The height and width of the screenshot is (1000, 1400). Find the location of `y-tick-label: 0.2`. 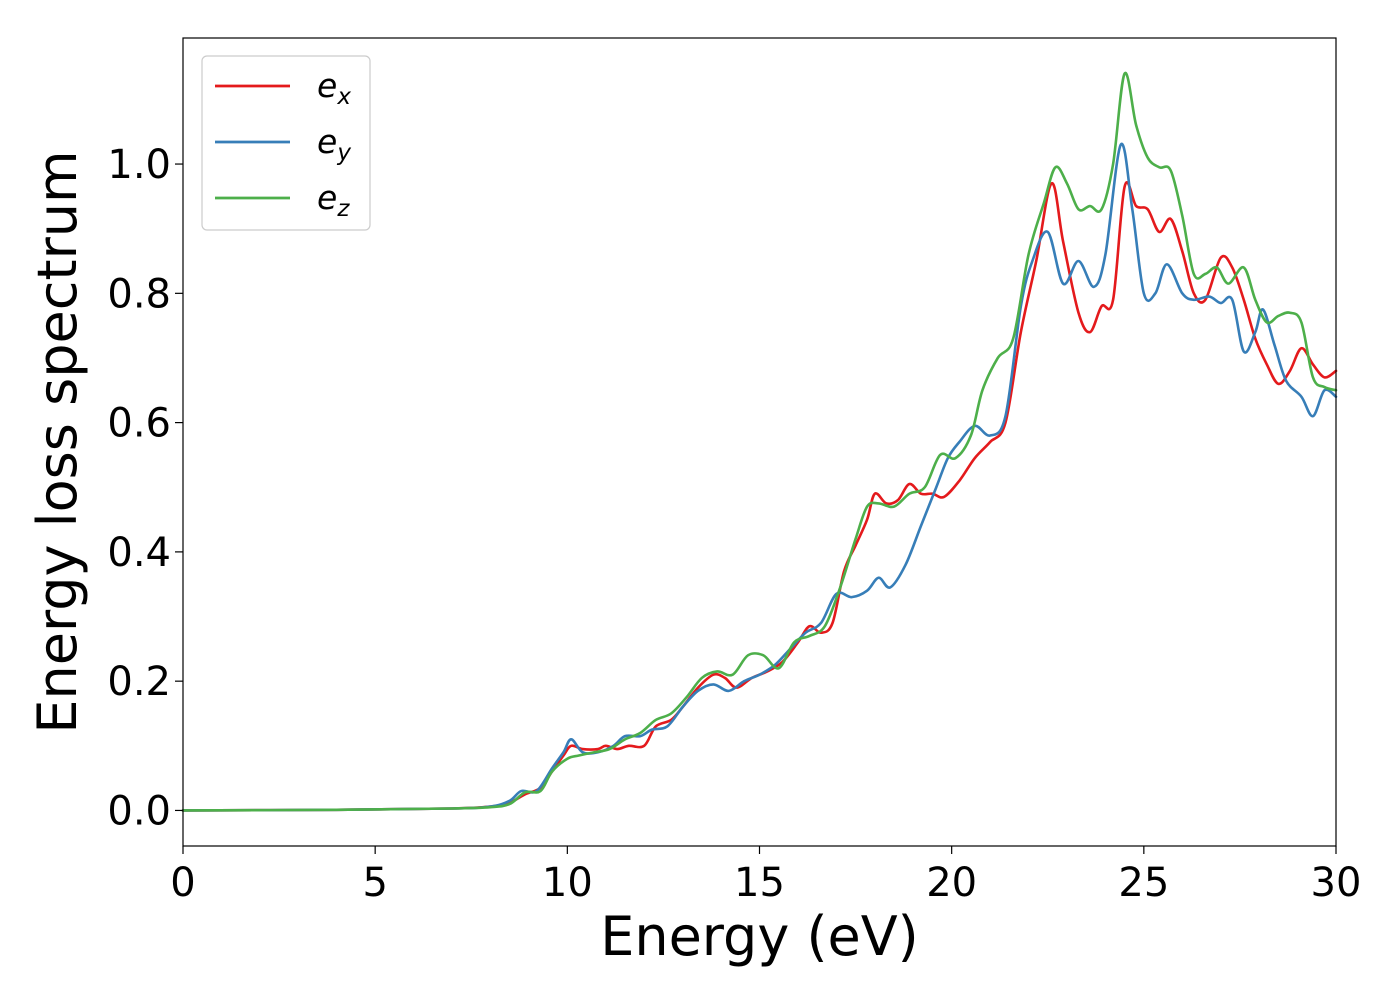

y-tick-label: 0.2 is located at coordinates (139, 682).